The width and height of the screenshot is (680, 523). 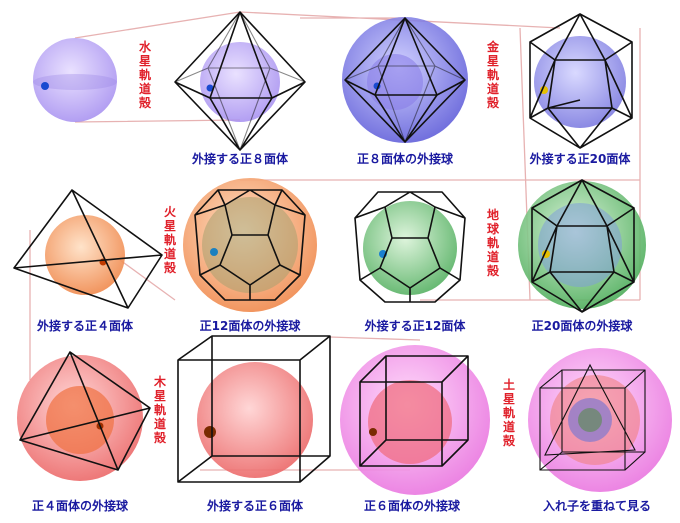 What do you see at coordinates (85, 326) in the screenshot?
I see `caption-circumscribed-tetrahedron: 外接する正４面体` at bounding box center [85, 326].